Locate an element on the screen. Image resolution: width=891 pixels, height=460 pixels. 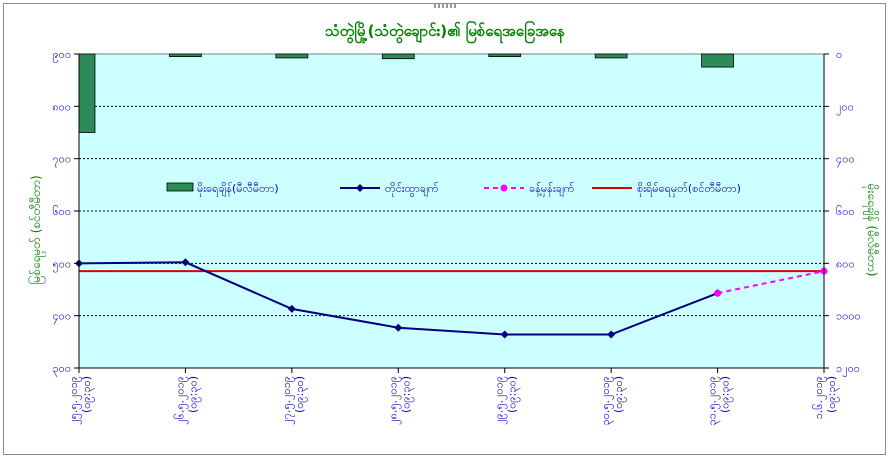
x-tick-group: ၃၁.၅.၂၀၁၉ (၀၉:၃၀) is located at coordinates (720, 401).